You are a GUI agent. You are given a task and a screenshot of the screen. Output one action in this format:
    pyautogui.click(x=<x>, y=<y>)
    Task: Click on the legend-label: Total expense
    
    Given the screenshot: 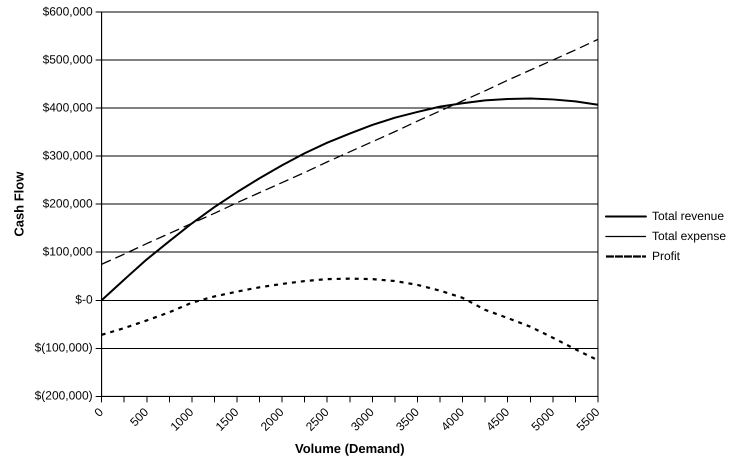 What is the action you would take?
    pyautogui.click(x=689, y=235)
    